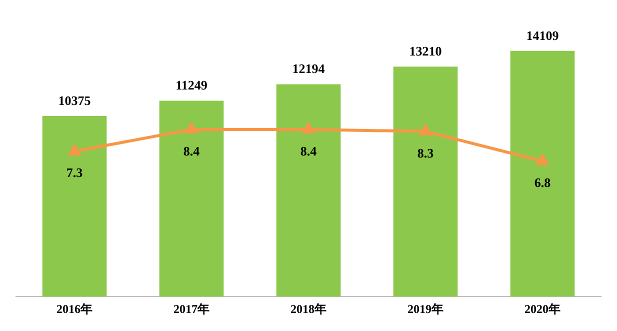 The height and width of the screenshot is (331, 617). I want to click on x-tick-label: 2017年, so click(192, 309).